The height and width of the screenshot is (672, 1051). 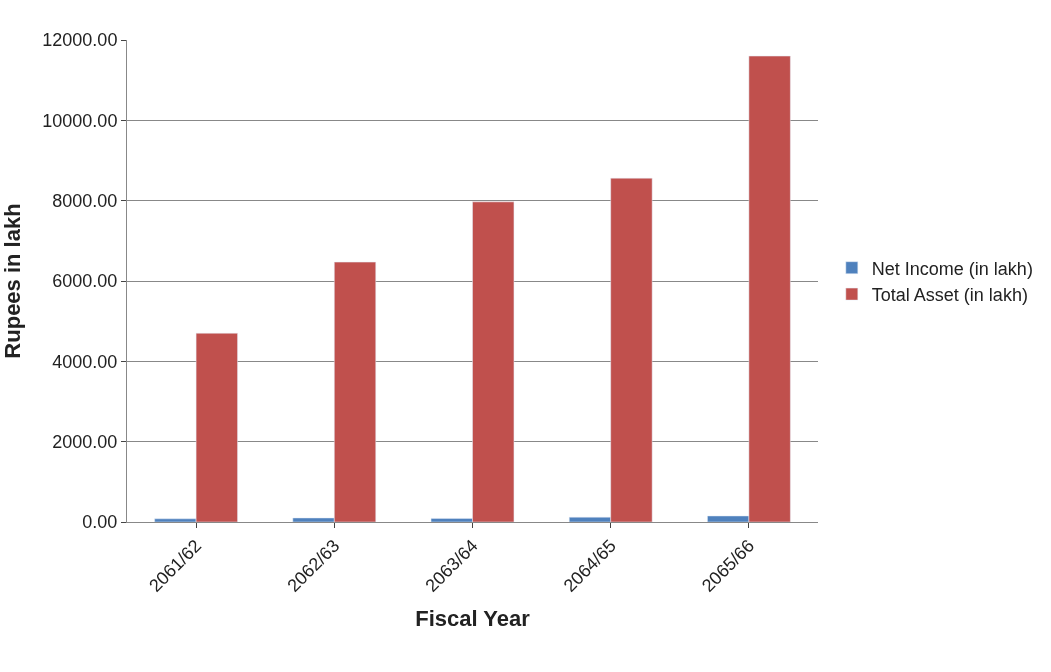 I want to click on y-axis-title: Rupees in lakh, so click(x=13, y=281).